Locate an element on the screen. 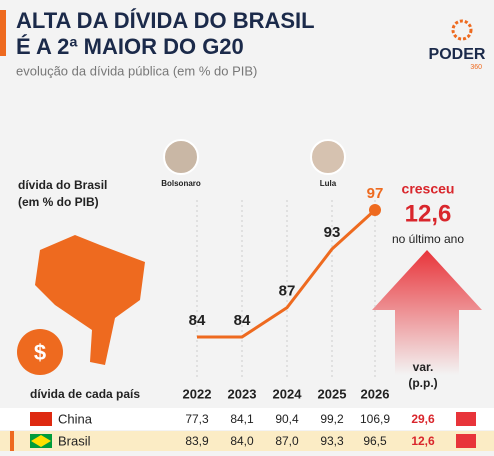  table-header: dívida de cada país is located at coordinates (85, 394).